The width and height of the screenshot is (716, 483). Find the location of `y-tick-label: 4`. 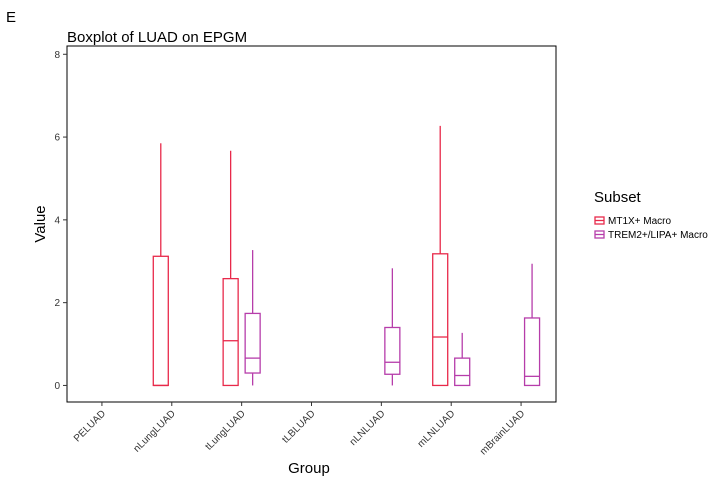

y-tick-label: 4 is located at coordinates (57, 220).